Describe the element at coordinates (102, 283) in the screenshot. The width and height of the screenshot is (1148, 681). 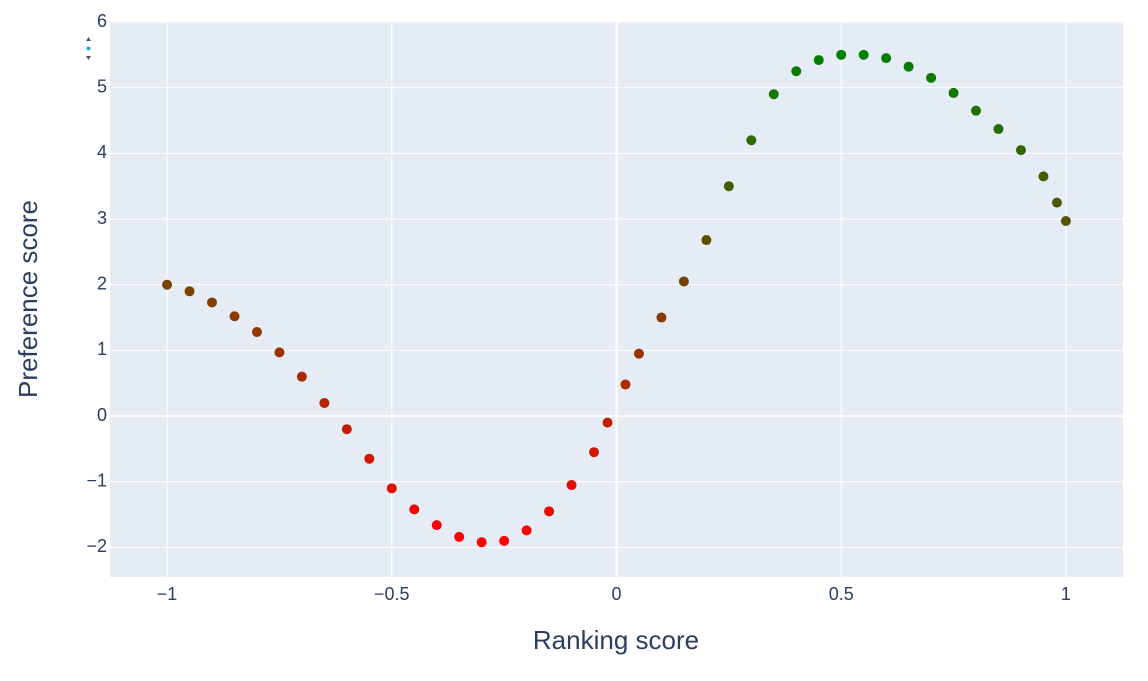
I see `y-tick-label: 2` at that location.